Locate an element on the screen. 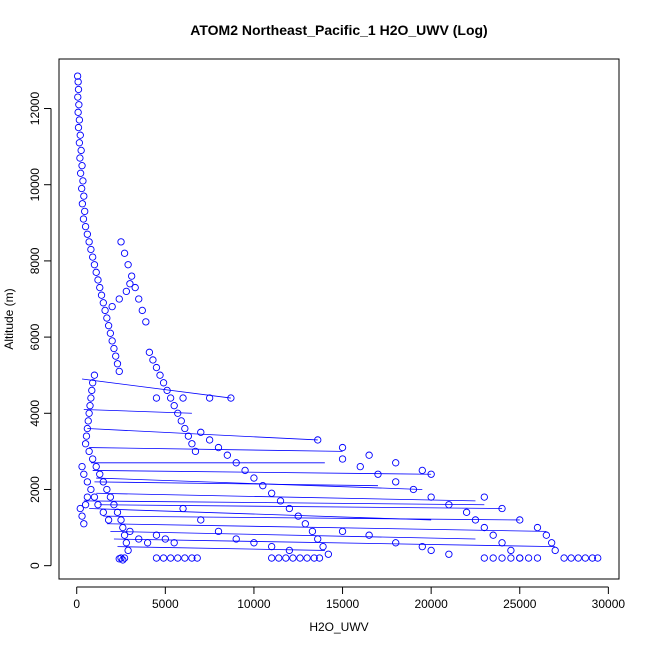  y-tick-label: 6000 is located at coordinates (35, 336).